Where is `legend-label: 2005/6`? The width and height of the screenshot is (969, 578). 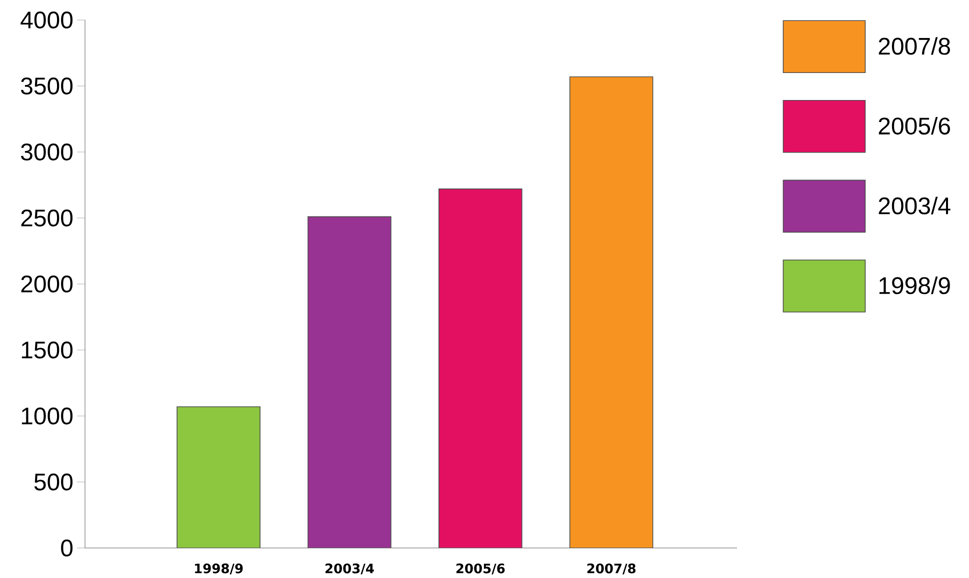
legend-label: 2005/6 is located at coordinates (914, 125).